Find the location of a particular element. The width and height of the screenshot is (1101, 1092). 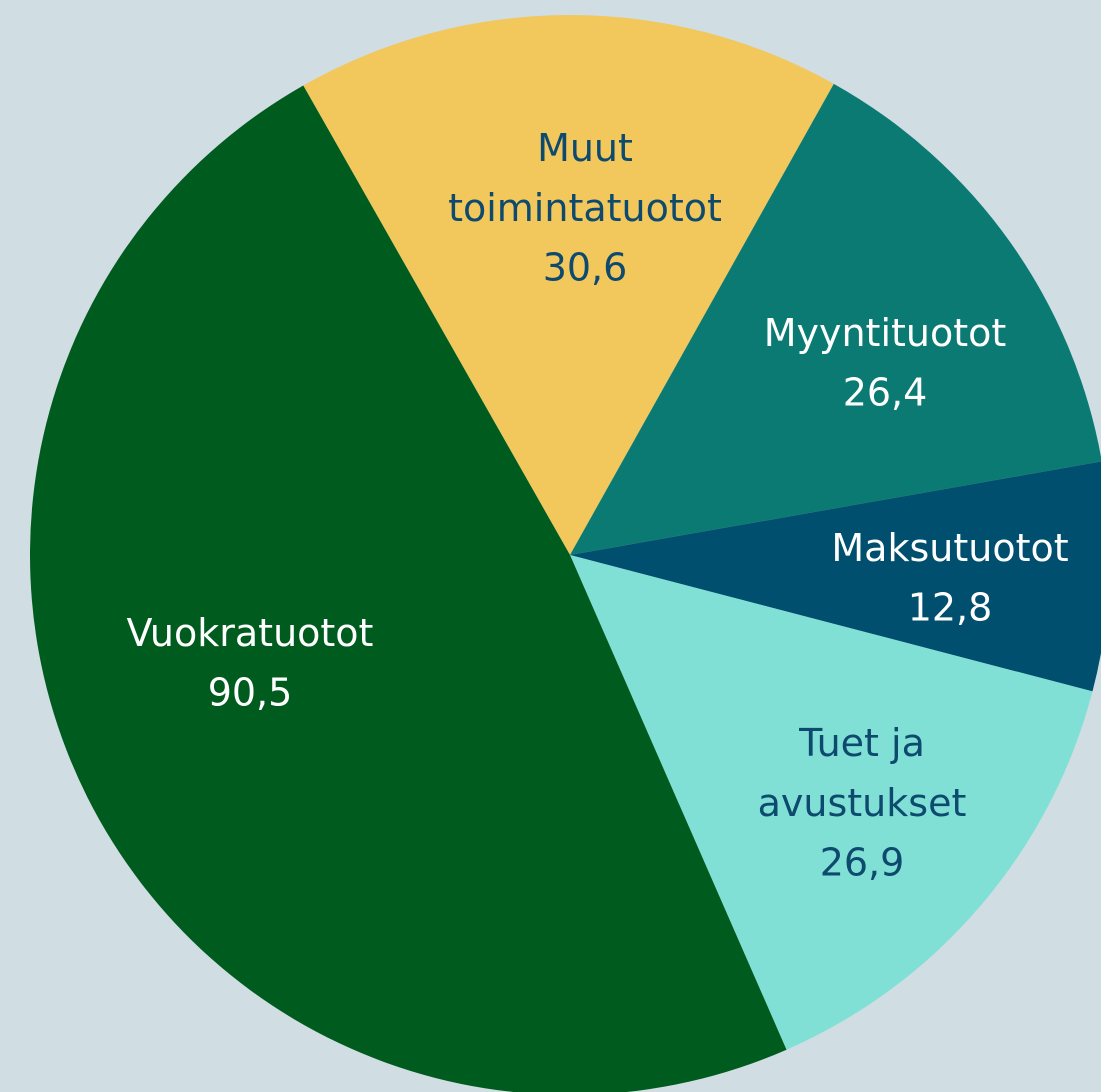

value-label: 26,4 is located at coordinates (885, 393).